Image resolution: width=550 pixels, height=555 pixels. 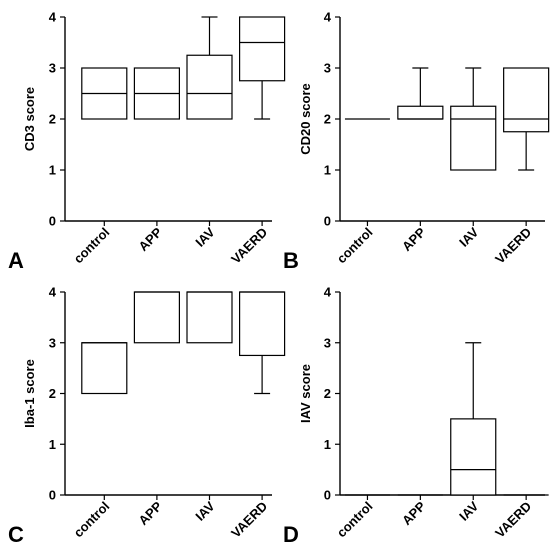 I want to click on panel-letter: B, so click(x=291, y=260).